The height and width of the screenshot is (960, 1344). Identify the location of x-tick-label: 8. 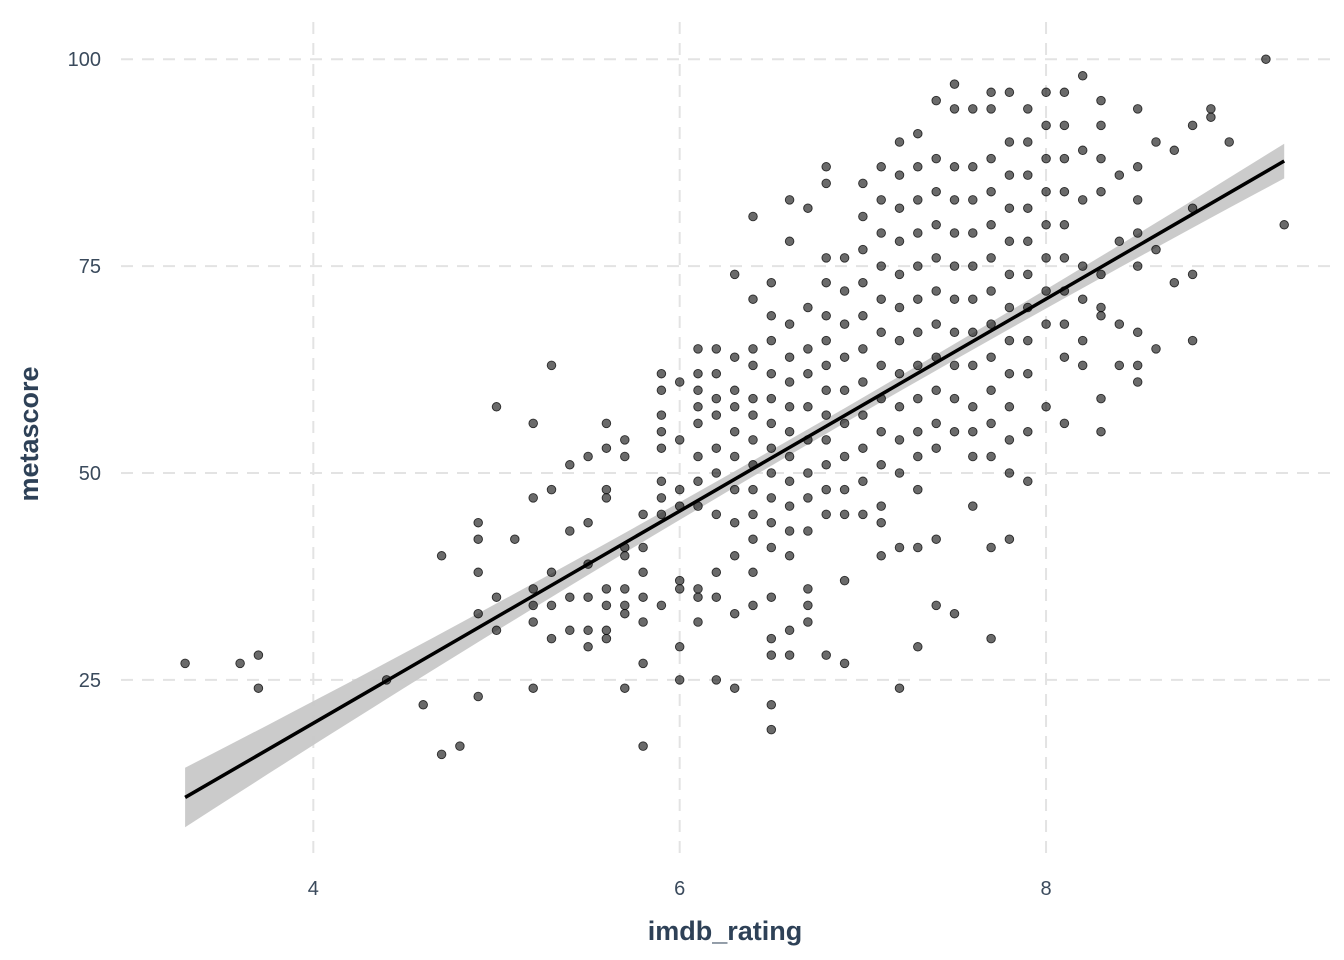
(1046, 889).